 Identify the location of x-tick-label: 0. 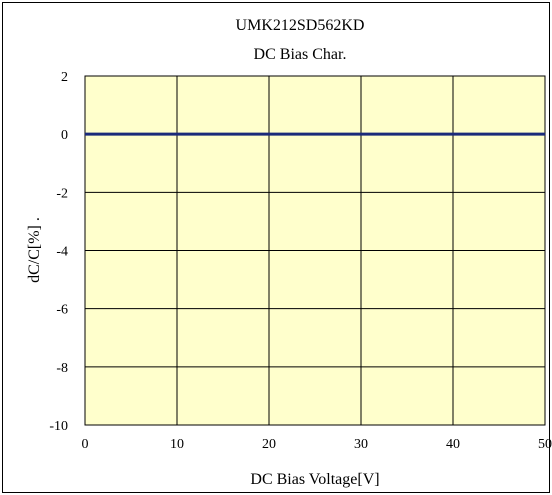
(85, 444).